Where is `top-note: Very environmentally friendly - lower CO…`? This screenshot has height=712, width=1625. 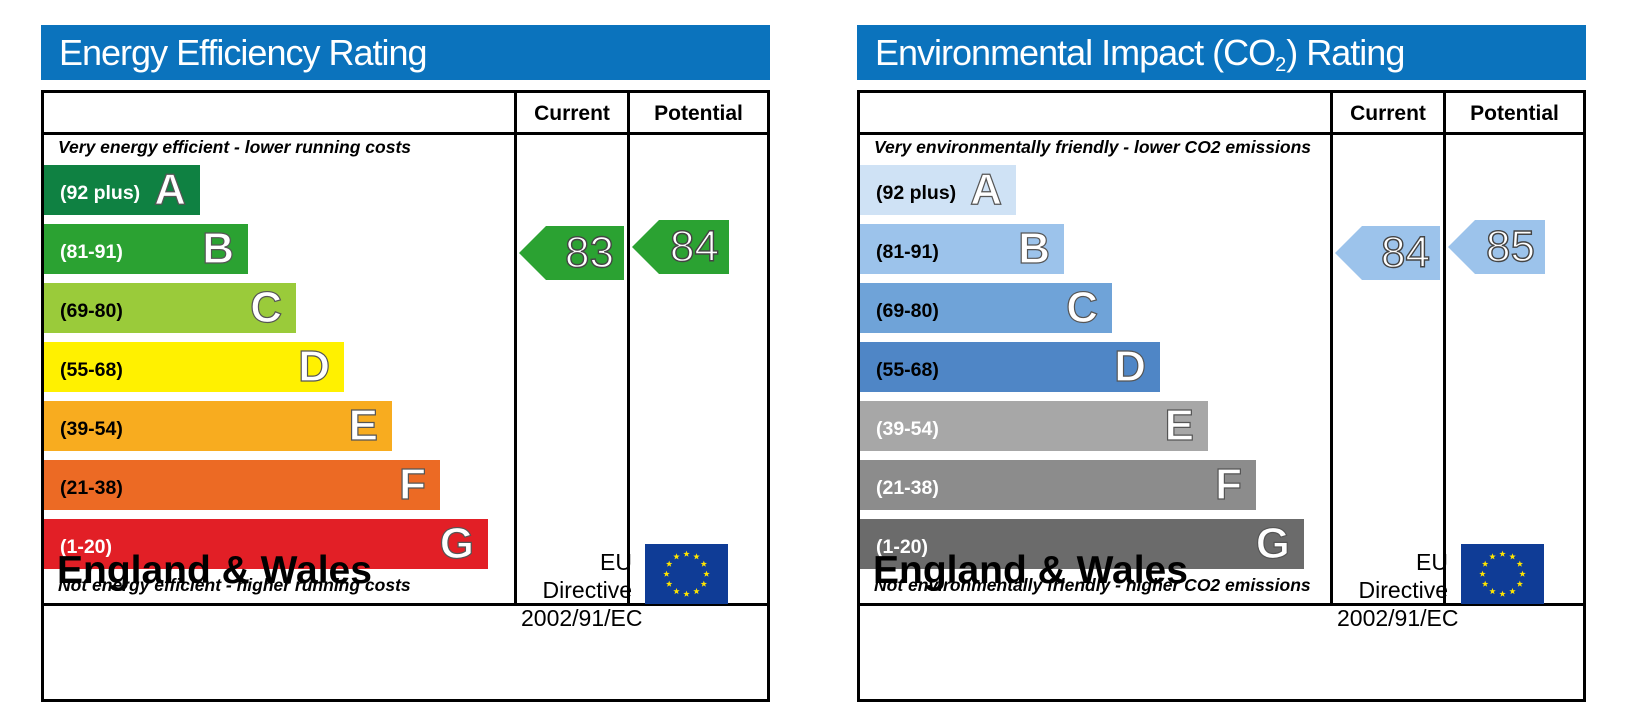 top-note: Very environmentally friendly - lower CO… is located at coordinates (1092, 147).